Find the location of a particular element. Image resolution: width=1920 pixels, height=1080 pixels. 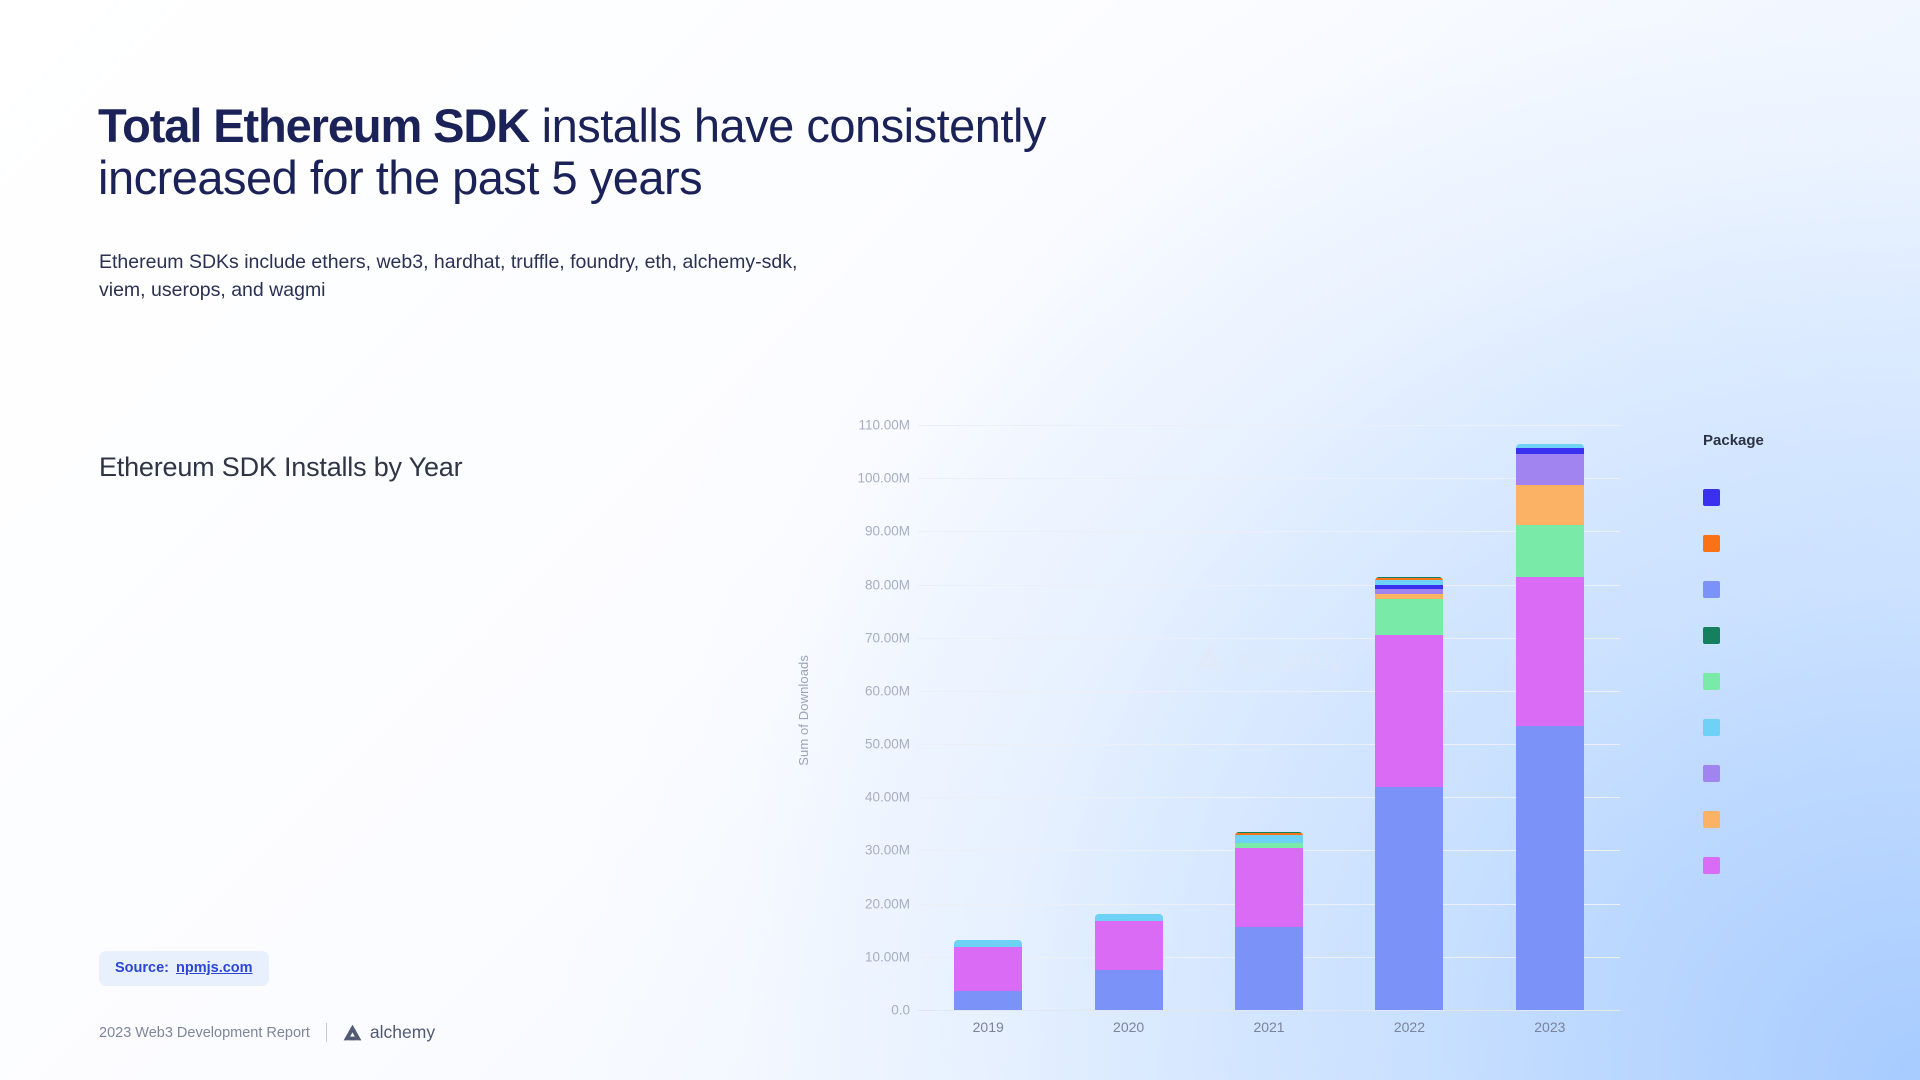

y-axis-tick-label: 80.00M is located at coordinates (887, 585).